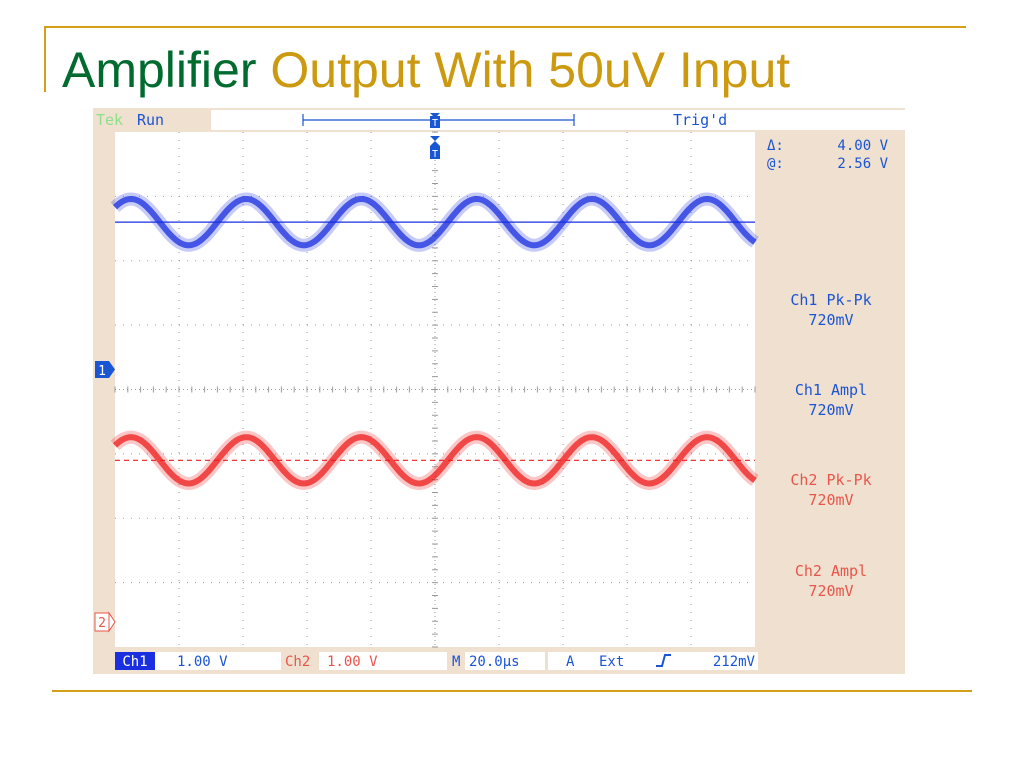 This screenshot has width=1024, height=768. I want to click on measurement-ch2-pkpk: Ch2 Pk-Pk 720mV, so click(830, 490).